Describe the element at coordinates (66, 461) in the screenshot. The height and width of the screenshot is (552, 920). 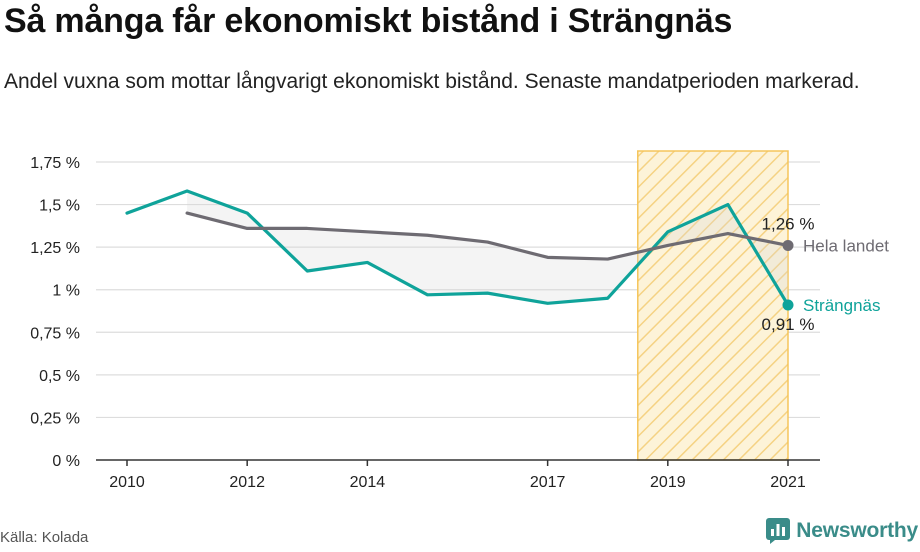
I see `y-tick-label: 0 %` at that location.